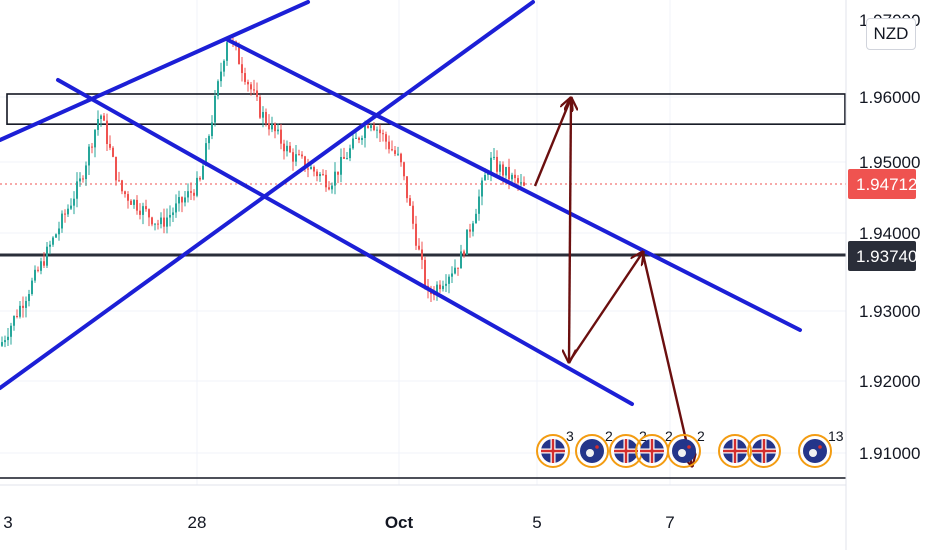  What do you see at coordinates (891, 34) in the screenshot?
I see `currency-badge: NZD` at bounding box center [891, 34].